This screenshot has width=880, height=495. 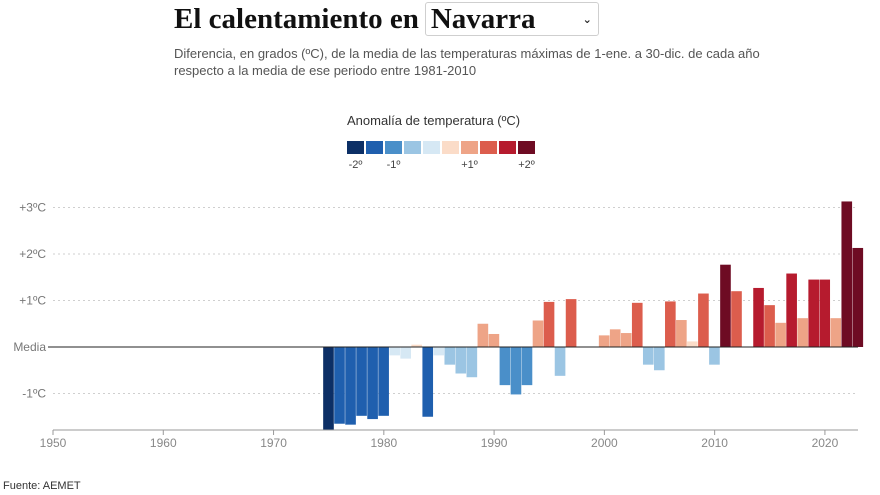 What do you see at coordinates (758, 317) in the screenshot?
I see `bar-2014` at bounding box center [758, 317].